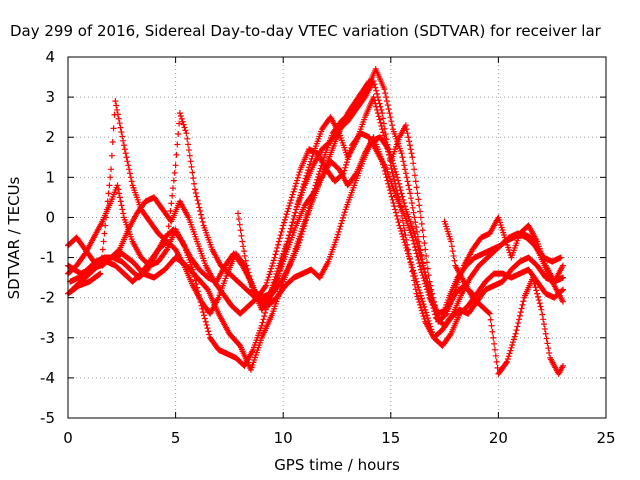 The image size is (640, 480). What do you see at coordinates (50, 57) in the screenshot?
I see `y-tick-label: 4` at bounding box center [50, 57].